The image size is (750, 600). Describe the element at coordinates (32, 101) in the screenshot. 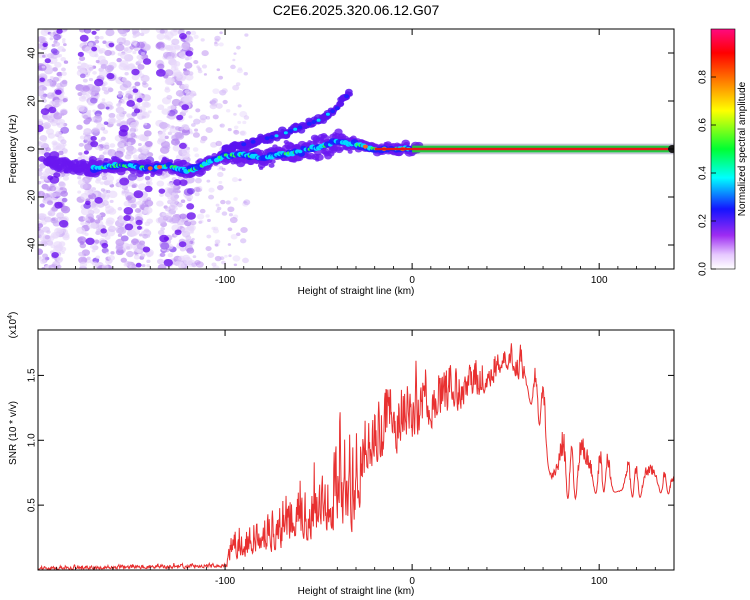

I see `spectrogram-ytick-label: 20` at that location.